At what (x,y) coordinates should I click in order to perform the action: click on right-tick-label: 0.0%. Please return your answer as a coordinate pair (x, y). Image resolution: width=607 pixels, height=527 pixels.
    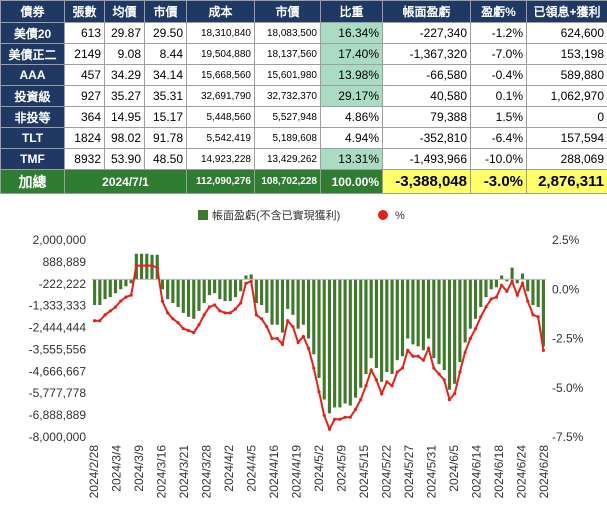
    Looking at the image, I should click on (566, 289).